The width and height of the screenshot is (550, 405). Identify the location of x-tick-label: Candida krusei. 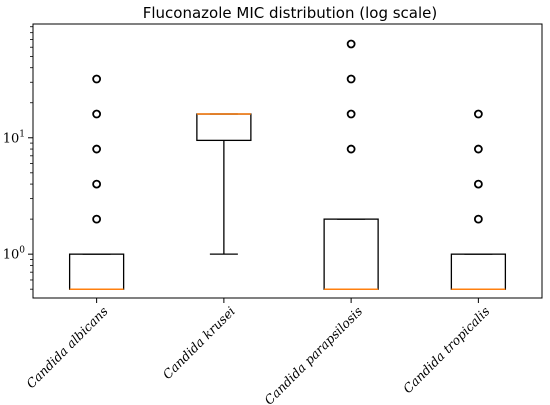
(199, 343).